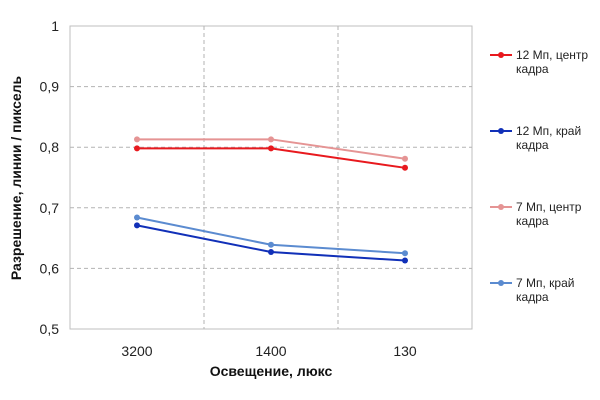 The image size is (600, 400). I want to click on legend-label: 7 Мп, край кадра, so click(545, 290).